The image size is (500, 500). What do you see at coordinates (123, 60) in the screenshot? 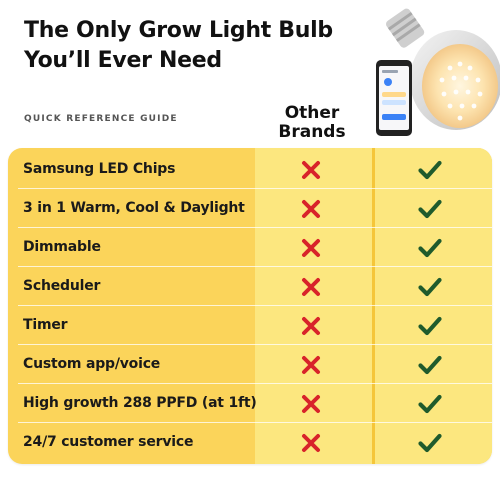
I see `headline-line-2: You’ll Ever Need` at bounding box center [123, 60].